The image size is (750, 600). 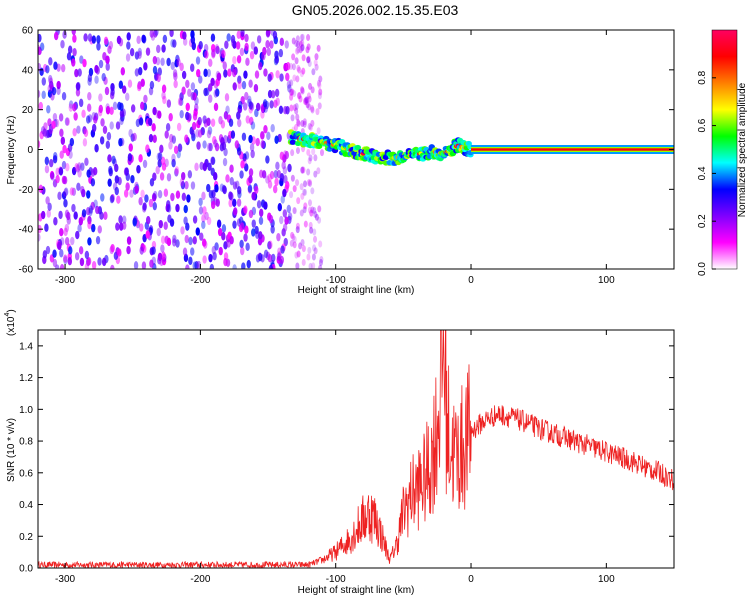 I want to click on colorbar-label: Normalized spectral amplitude, so click(x=742, y=149).